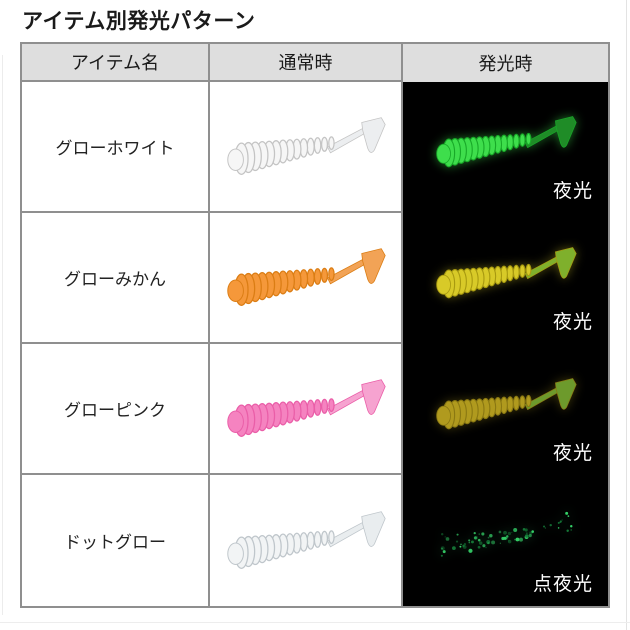 This screenshot has width=630, height=630. What do you see at coordinates (116, 540) in the screenshot?
I see `item-name-dot-glow: ドットグロー` at bounding box center [116, 540].